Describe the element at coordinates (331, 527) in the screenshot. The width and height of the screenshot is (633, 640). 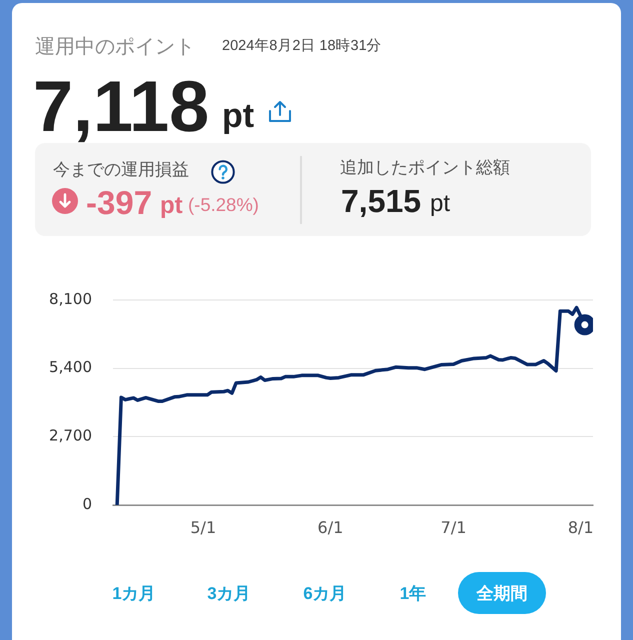
I see `x-tick-label: 6/1` at that location.